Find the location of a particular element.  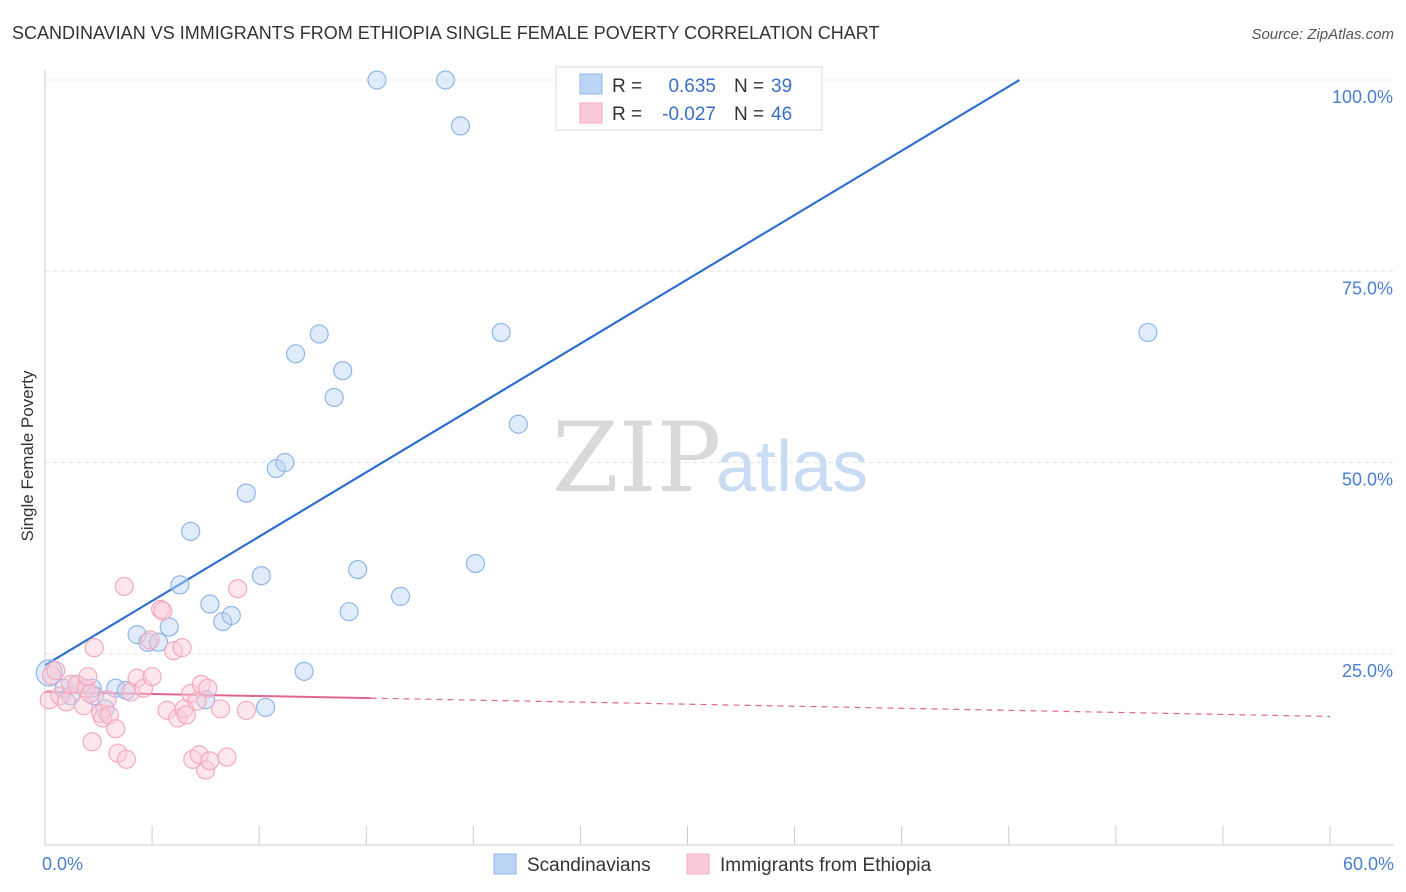

series-legend-label-scandinavians: Scandinavians is located at coordinates (589, 865).